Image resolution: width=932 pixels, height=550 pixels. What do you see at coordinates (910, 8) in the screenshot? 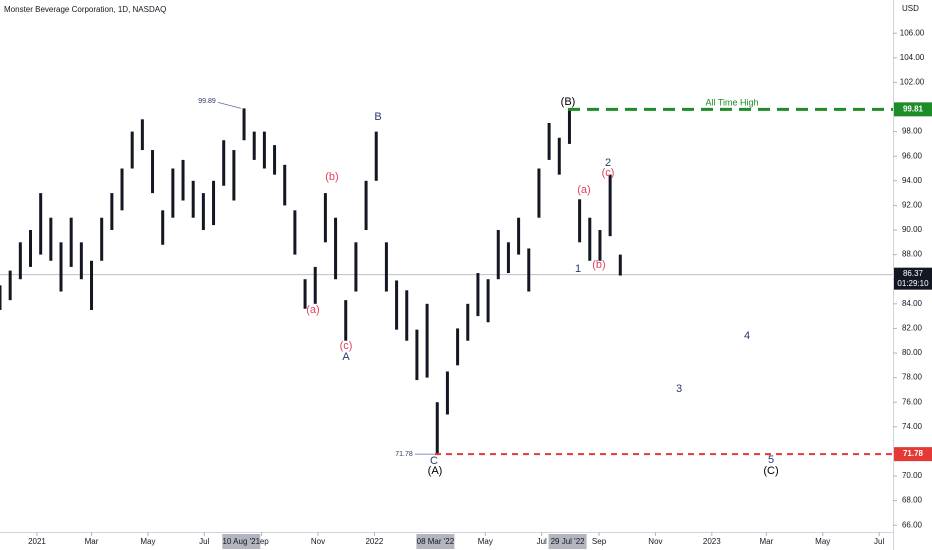
I see `y-unit: USD` at bounding box center [910, 8].